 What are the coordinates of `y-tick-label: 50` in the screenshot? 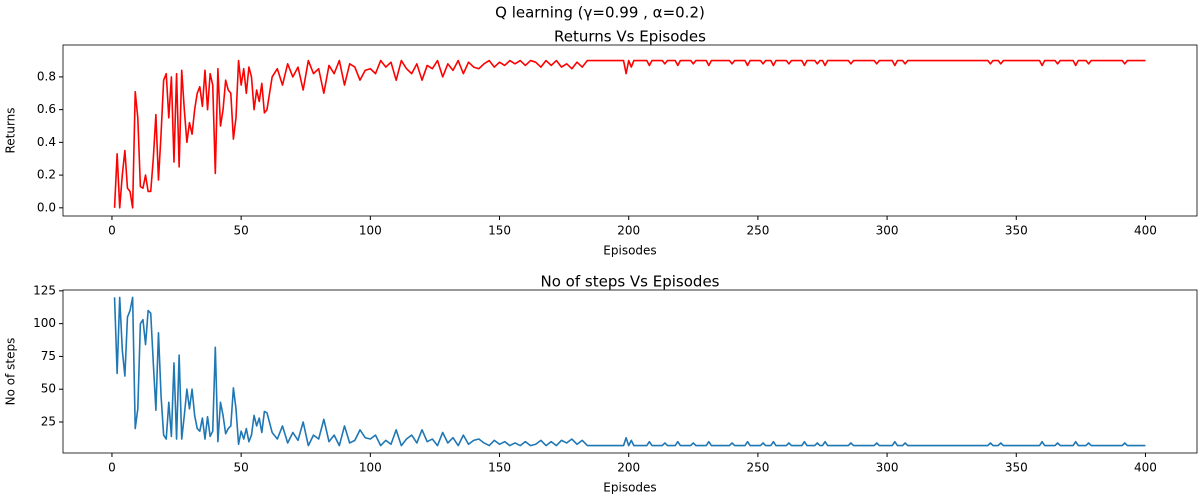 It's located at (48, 389).